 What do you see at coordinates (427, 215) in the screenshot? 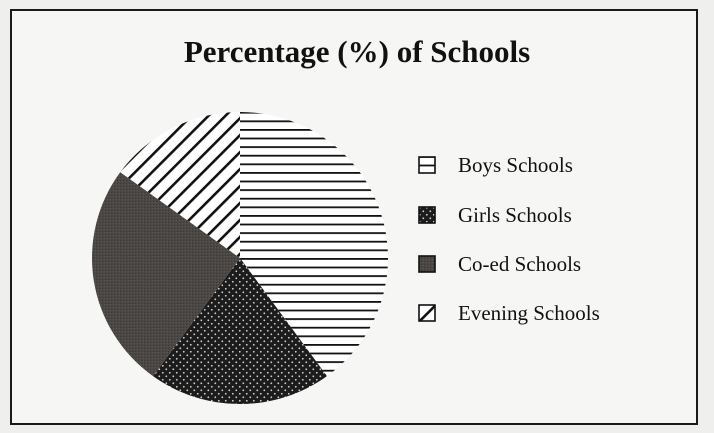
I see `legend-swatch-girls-schools` at bounding box center [427, 215].